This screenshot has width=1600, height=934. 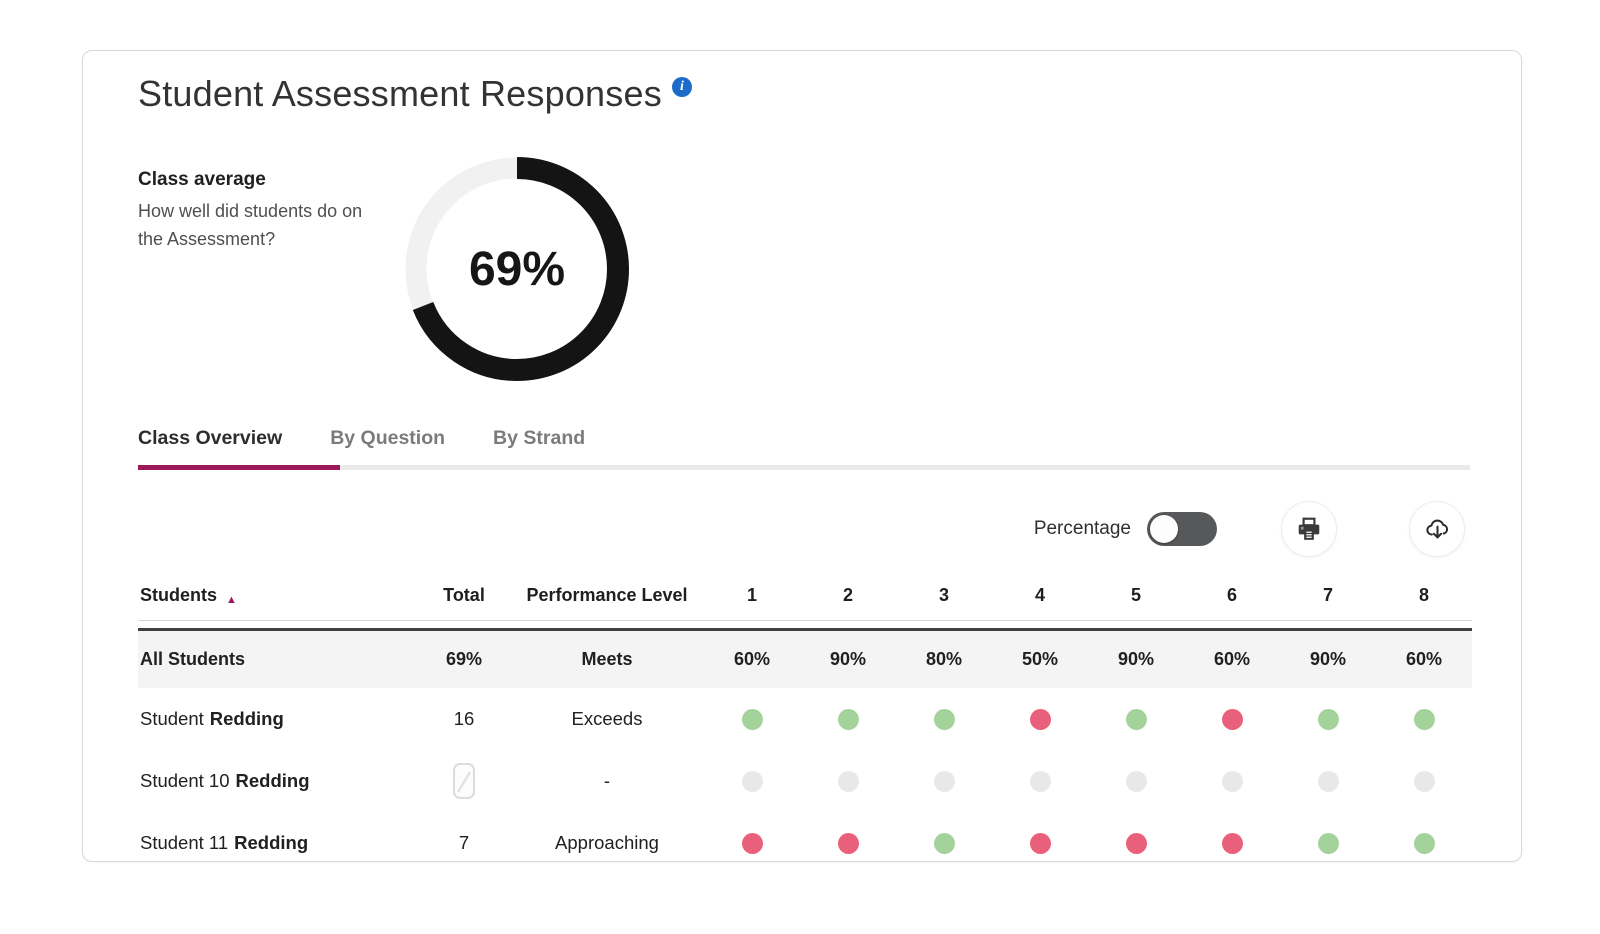 I want to click on active-tab-underline, so click(x=239, y=467).